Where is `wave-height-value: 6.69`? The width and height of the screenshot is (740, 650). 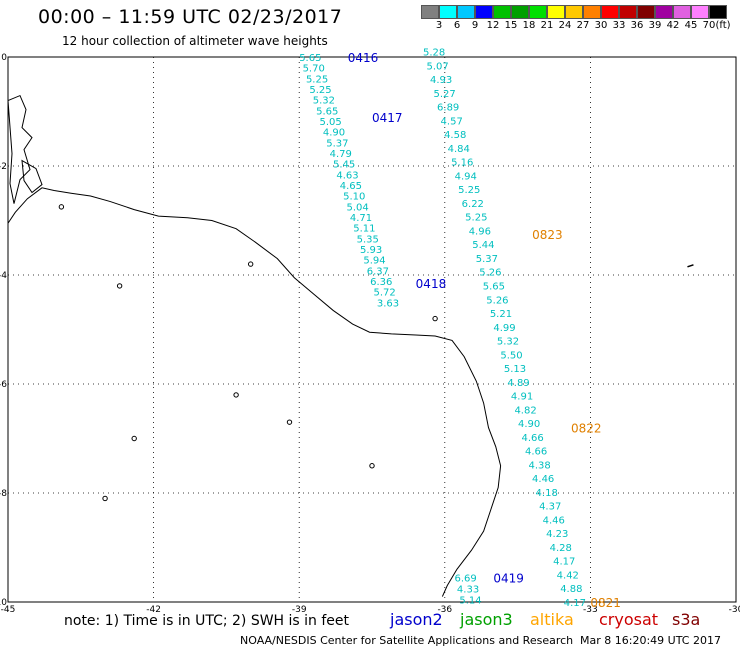 wave-height-value: 6.69 is located at coordinates (466, 578).